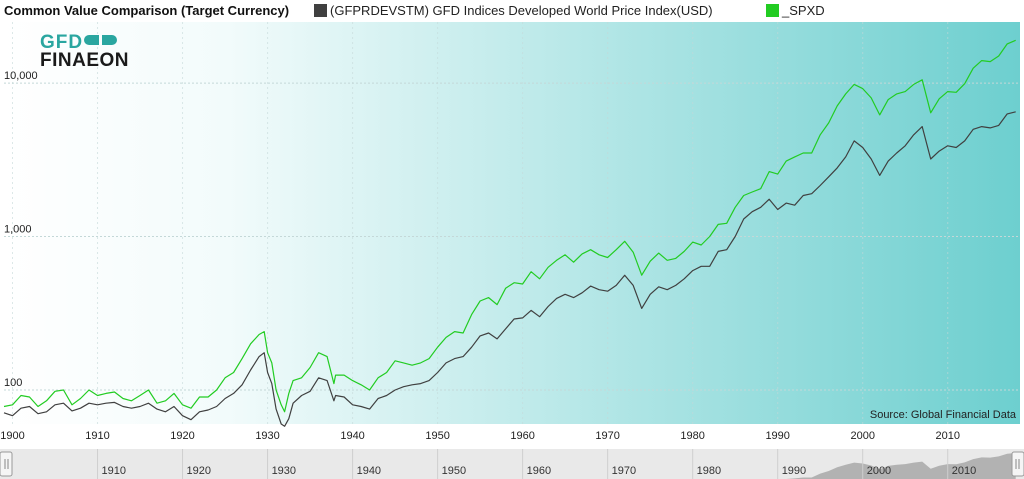 This screenshot has height=479, width=1024. What do you see at coordinates (12, 436) in the screenshot?
I see `x-tick-label: 1900` at bounding box center [12, 436].